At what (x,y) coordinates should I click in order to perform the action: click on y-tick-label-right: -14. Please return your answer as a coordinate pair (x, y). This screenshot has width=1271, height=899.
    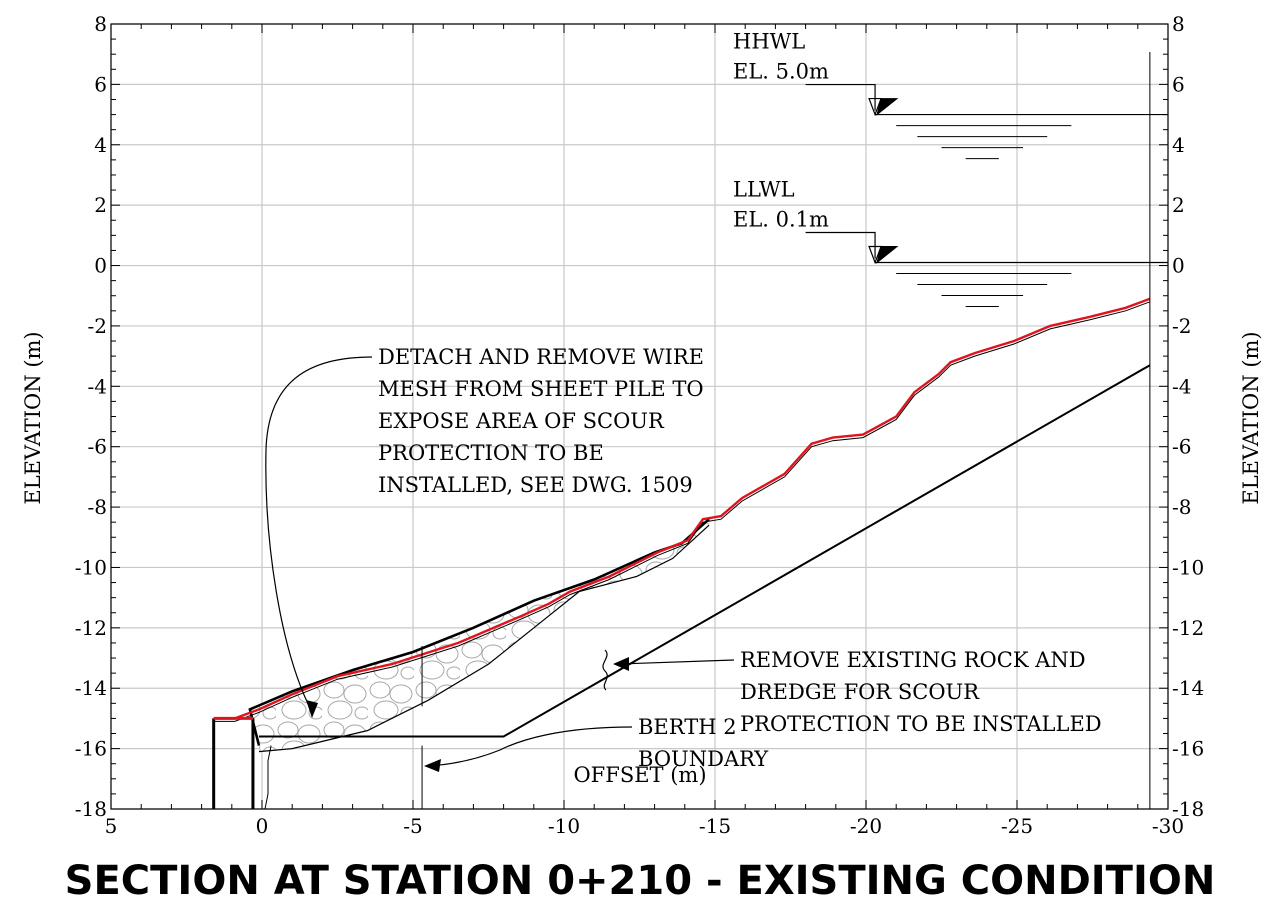
    Looking at the image, I should click on (1188, 688).